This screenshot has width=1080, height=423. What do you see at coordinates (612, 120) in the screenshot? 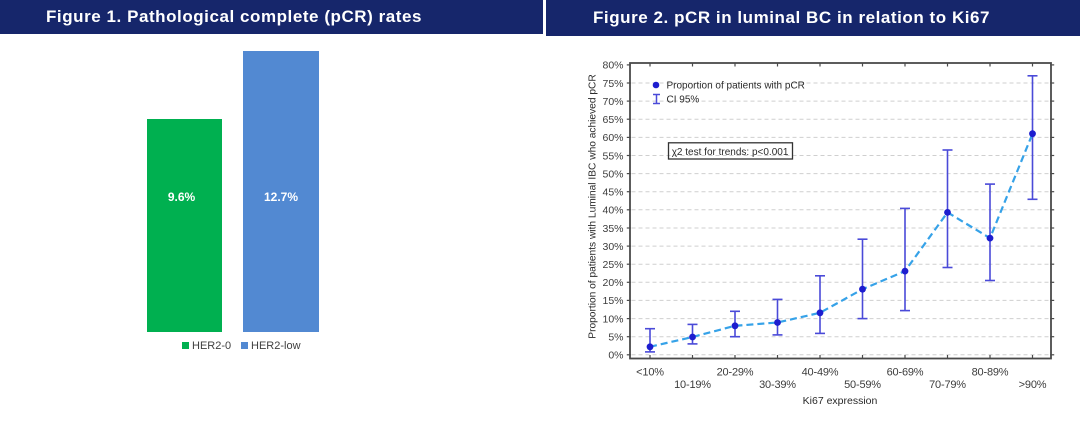
I see `svg-text: 65%` at bounding box center [612, 120].